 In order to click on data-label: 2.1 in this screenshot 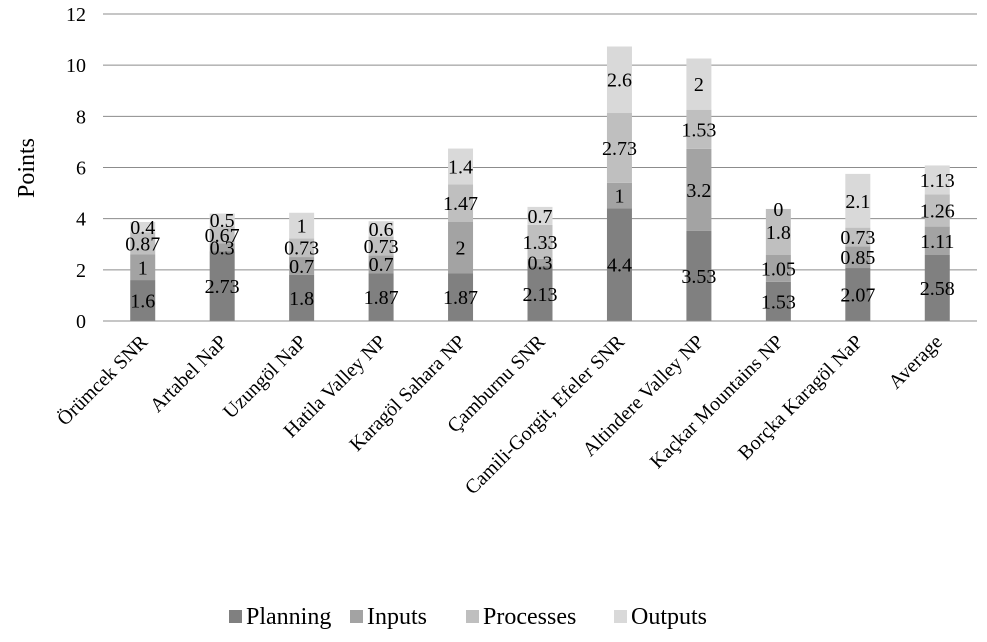, I will do `click(857, 202)`.